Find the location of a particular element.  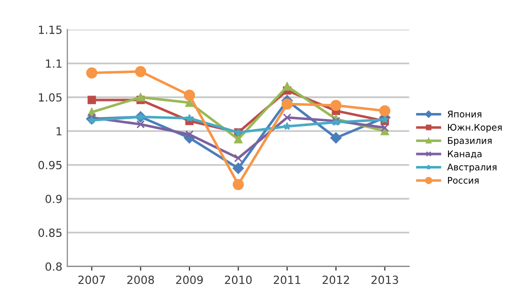

y-tick-label: 0.8 is located at coordinates (54, 266).